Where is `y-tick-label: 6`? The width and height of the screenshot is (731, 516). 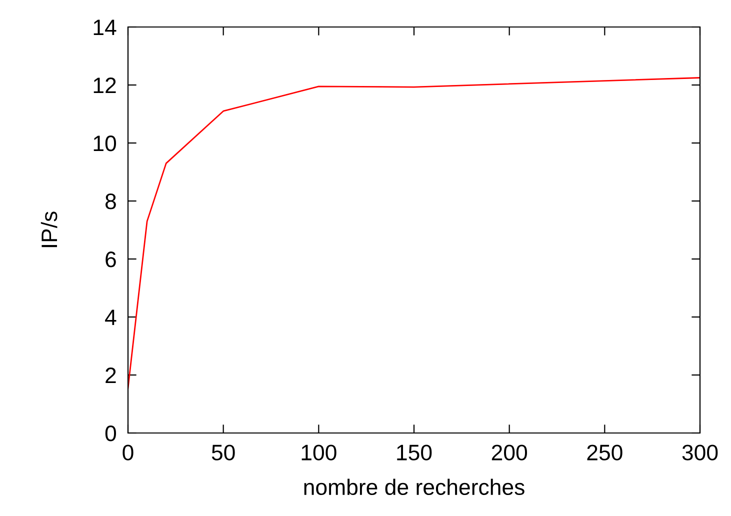
y-tick-label: 6 is located at coordinates (111, 260).